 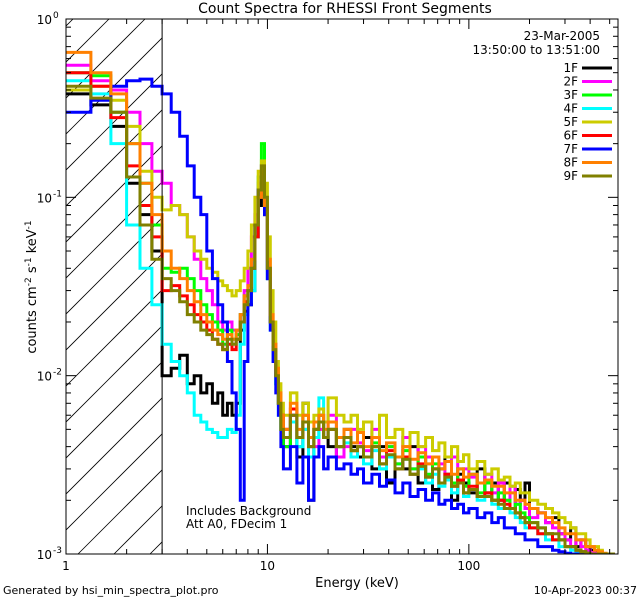 What do you see at coordinates (66, 566) in the screenshot?
I see `x-tick-label: 1` at bounding box center [66, 566].